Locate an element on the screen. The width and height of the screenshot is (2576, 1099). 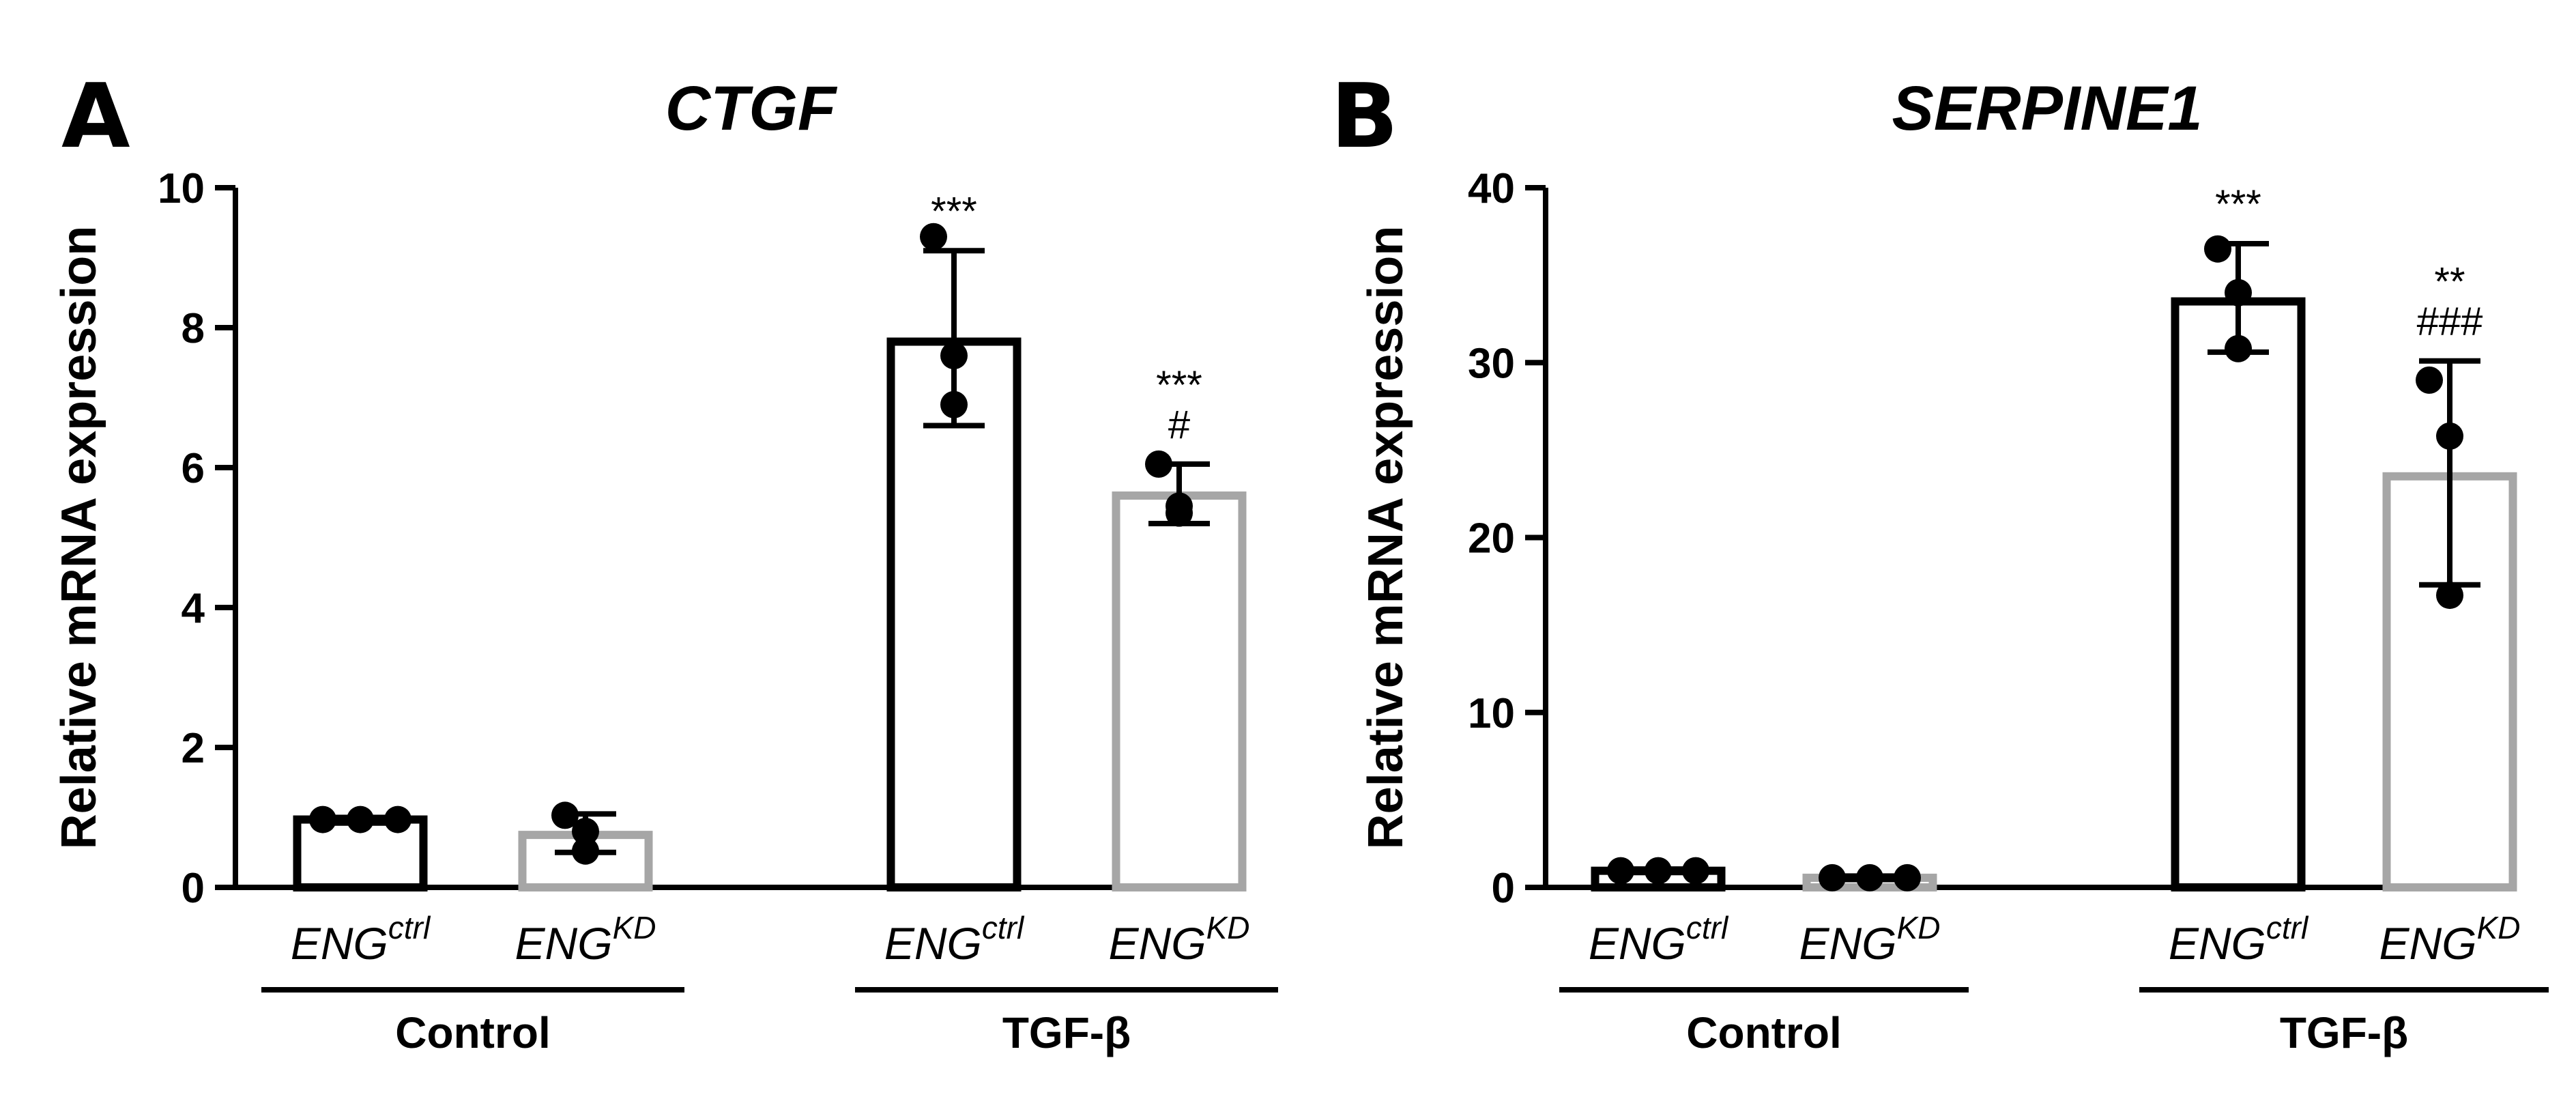
chart-title: CTGF is located at coordinates (751, 108).